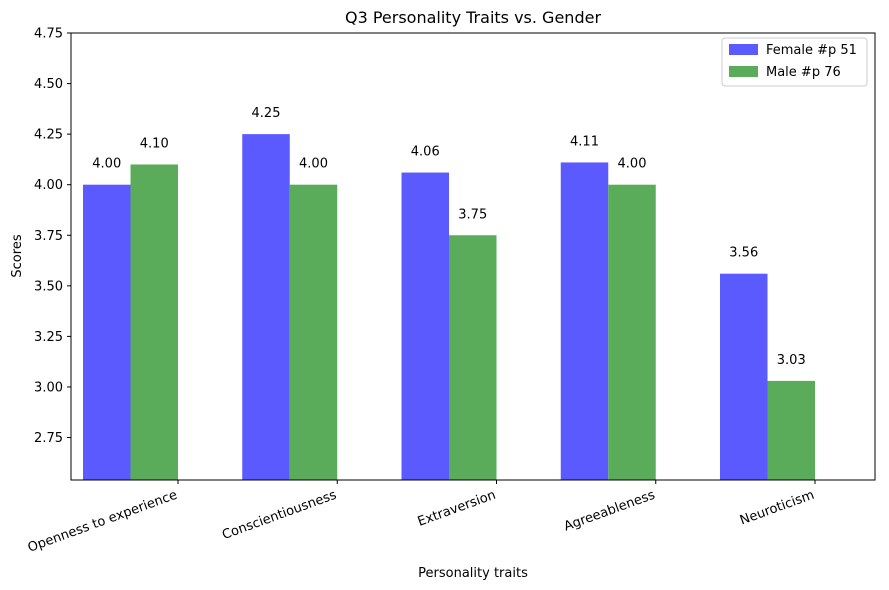 Image resolution: width=889 pixels, height=590 pixels. What do you see at coordinates (457, 509) in the screenshot?
I see `x-tick-label: Extraversion` at bounding box center [457, 509].